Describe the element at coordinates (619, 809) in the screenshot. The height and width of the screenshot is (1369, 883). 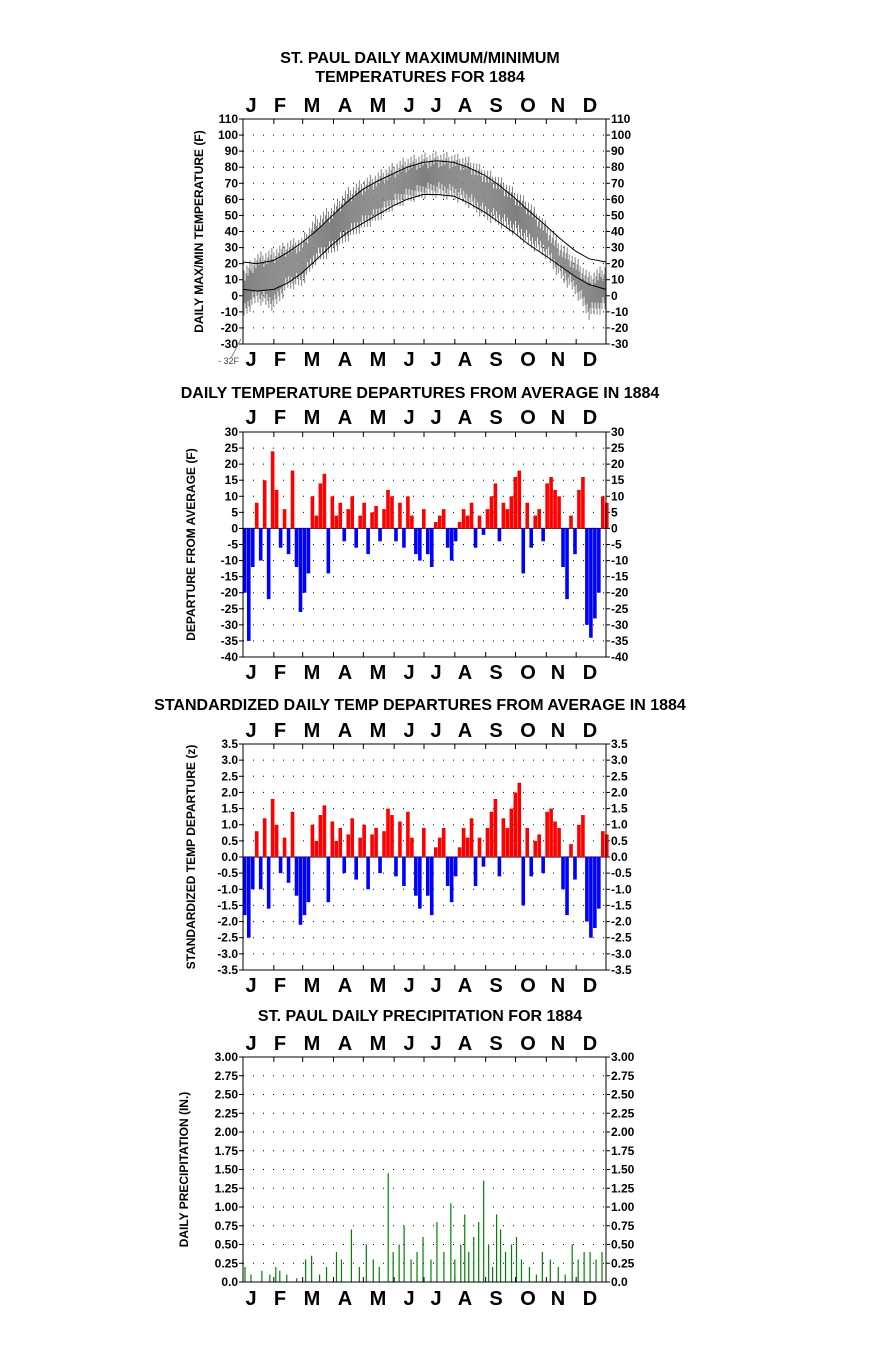
I see `y-tick-label-right: 1.5` at that location.